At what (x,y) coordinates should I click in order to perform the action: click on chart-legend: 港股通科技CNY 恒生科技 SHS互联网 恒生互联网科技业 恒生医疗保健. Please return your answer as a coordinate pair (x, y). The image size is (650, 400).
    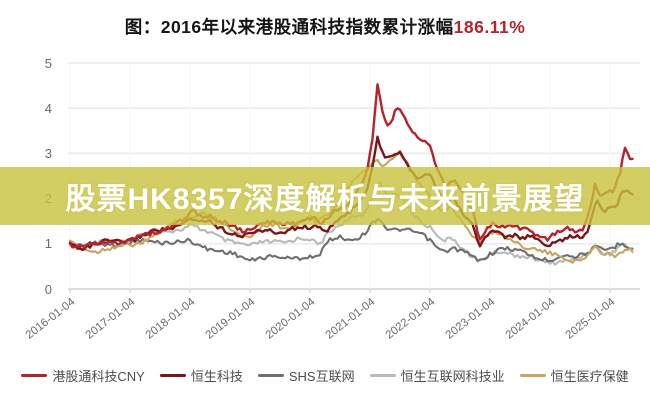
    Looking at the image, I should click on (325, 375).